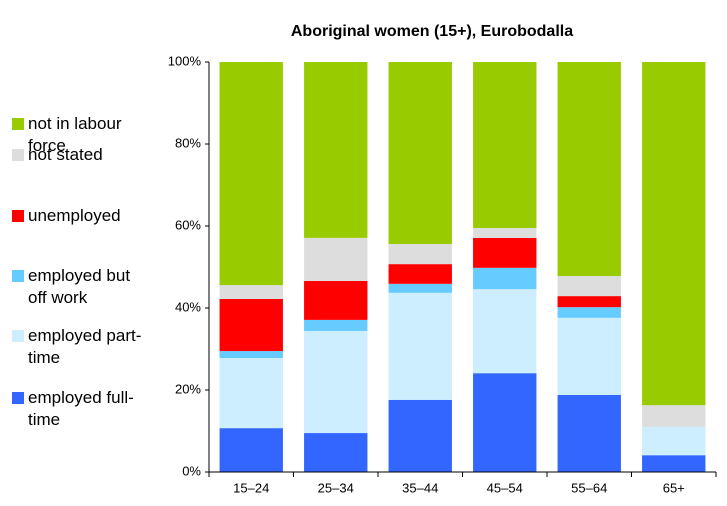 The height and width of the screenshot is (506, 727). I want to click on y-tick-label: 40%, so click(188, 306).